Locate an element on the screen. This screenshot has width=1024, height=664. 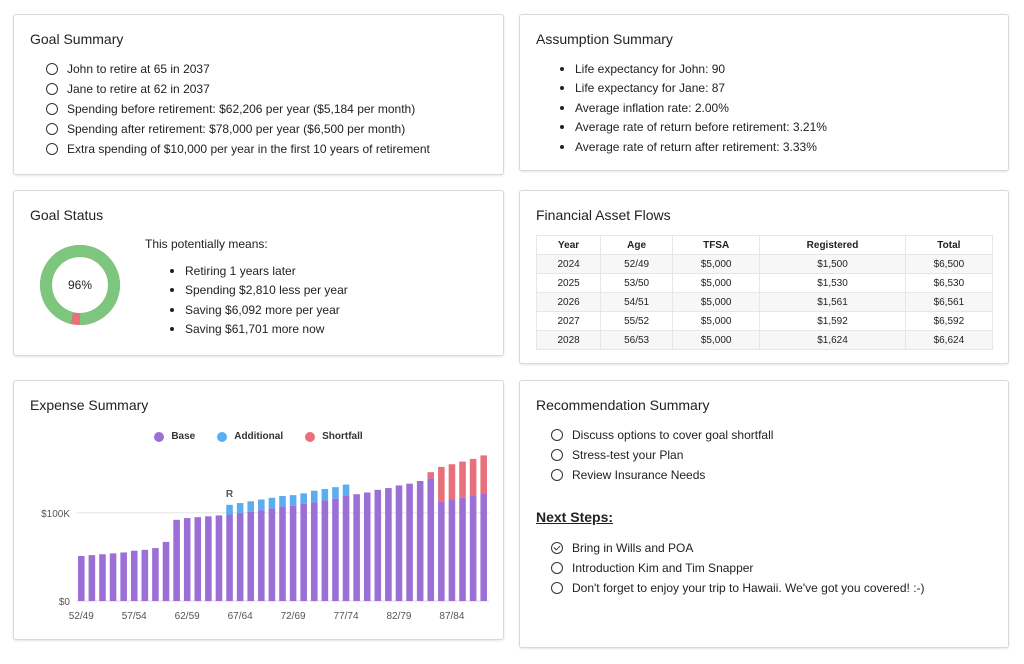
table-row: 2026 54/51 $5,000 $1,561 $6,561 is located at coordinates (764, 302).